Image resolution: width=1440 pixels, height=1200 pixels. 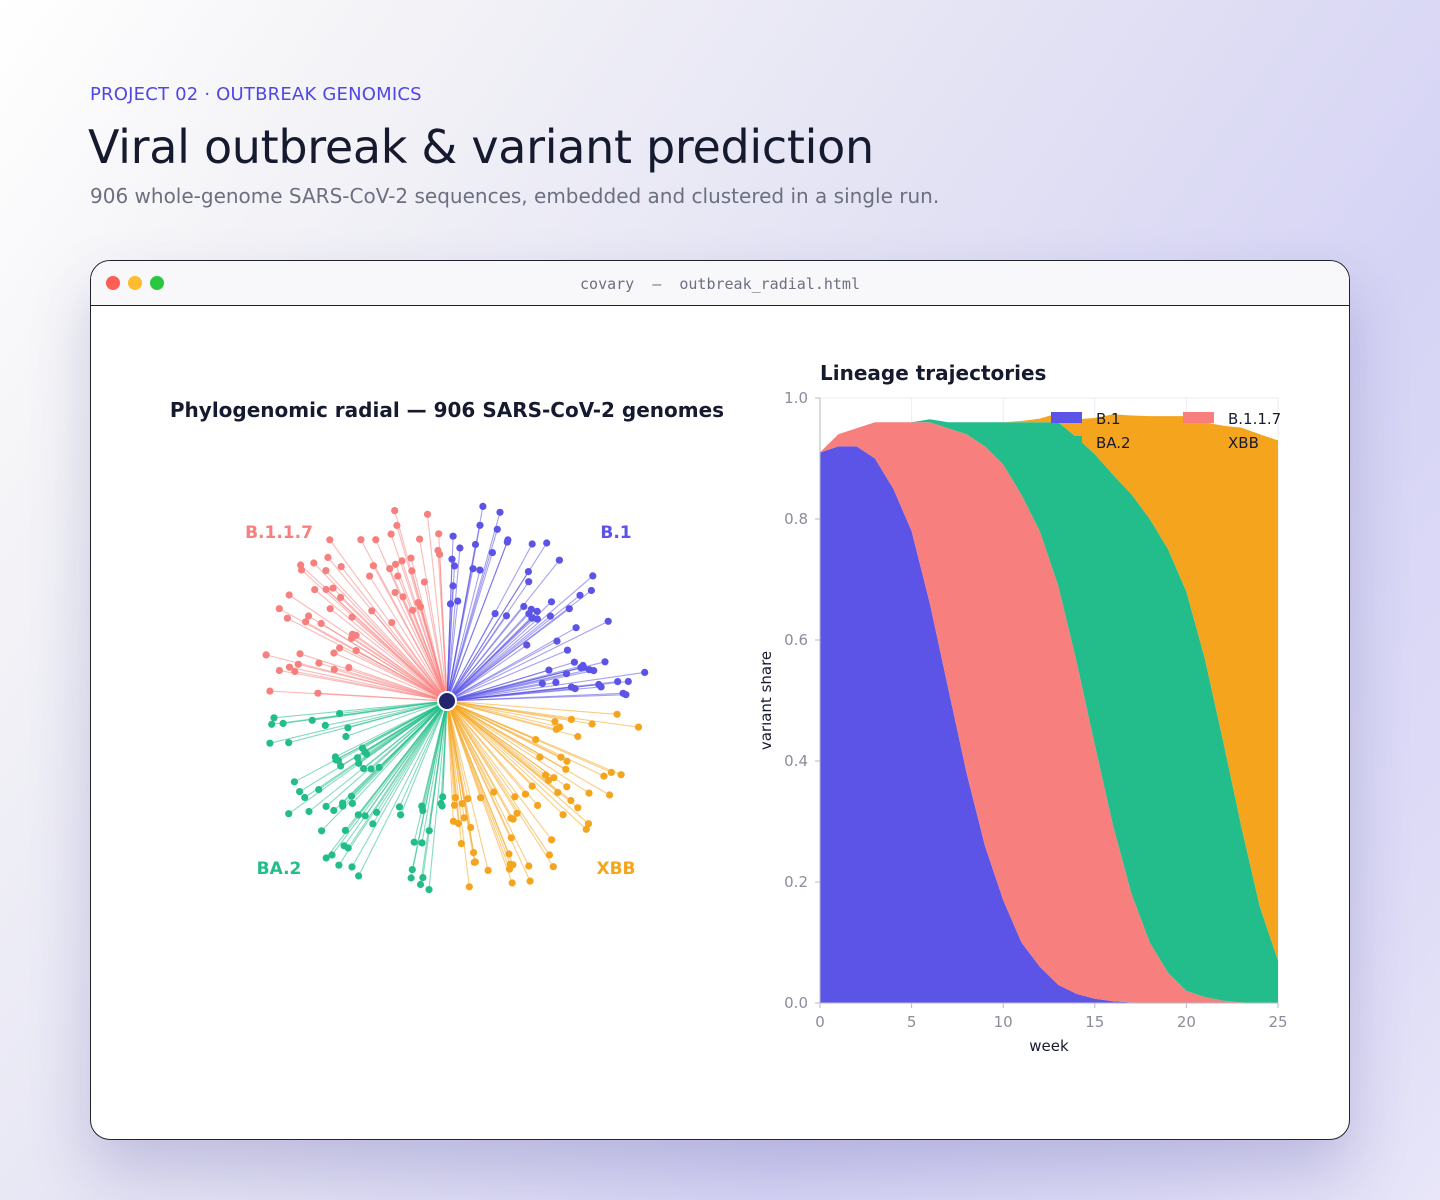 I want to click on project-eyebrow: PROJECT 02 · OUTBREAK GENOMICS, so click(x=256, y=94).